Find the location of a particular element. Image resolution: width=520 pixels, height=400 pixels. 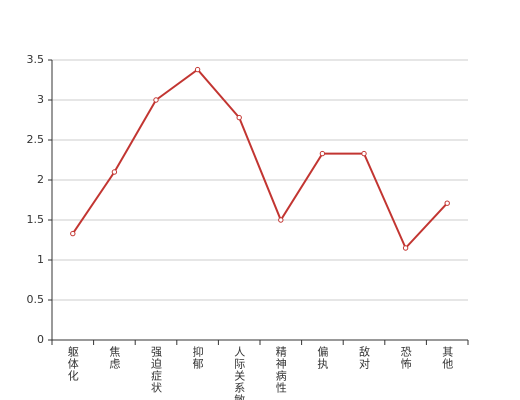

x-tick-label: 偏执 is located at coordinates (322, 357).